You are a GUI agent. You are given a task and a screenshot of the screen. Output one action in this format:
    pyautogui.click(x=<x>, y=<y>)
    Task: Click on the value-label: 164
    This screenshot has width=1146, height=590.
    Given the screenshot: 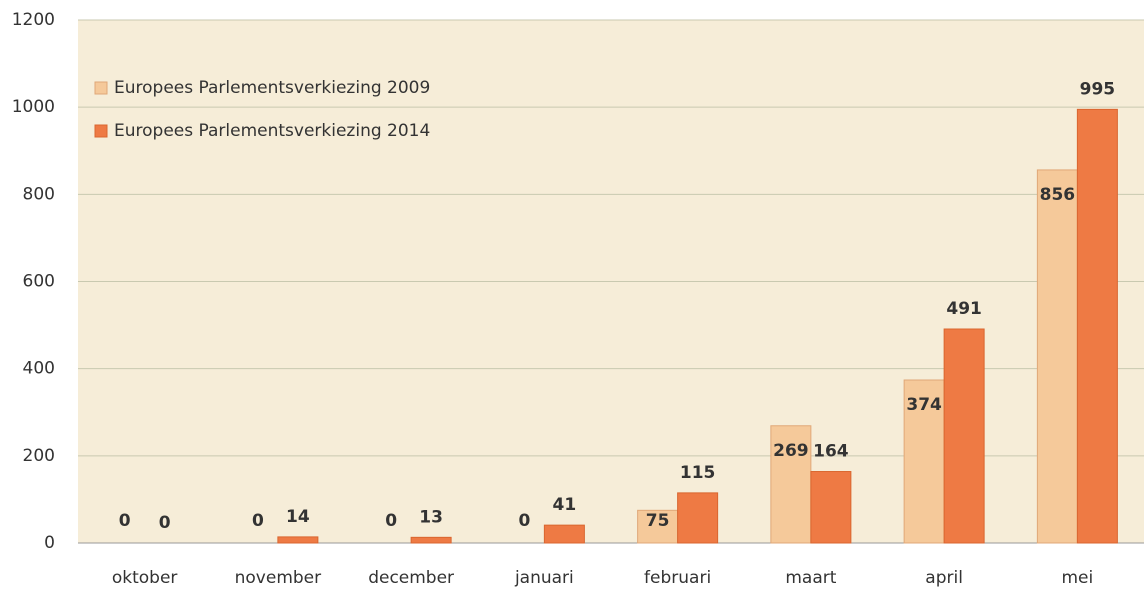 What is the action you would take?
    pyautogui.click(x=831, y=452)
    